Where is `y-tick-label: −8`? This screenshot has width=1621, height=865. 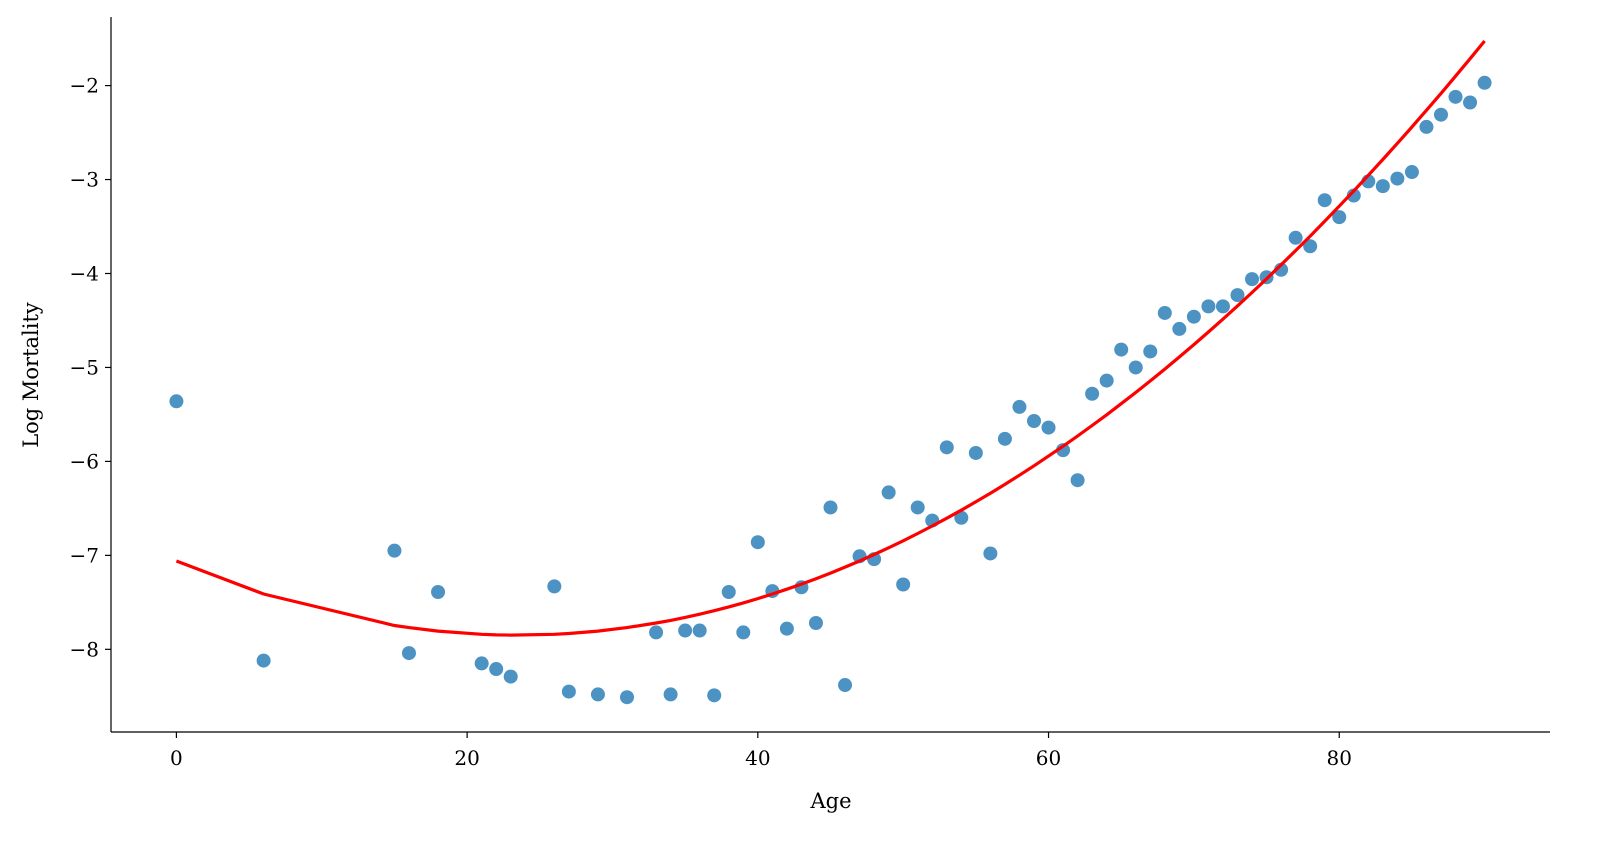 y-tick-label: −8 is located at coordinates (84, 649).